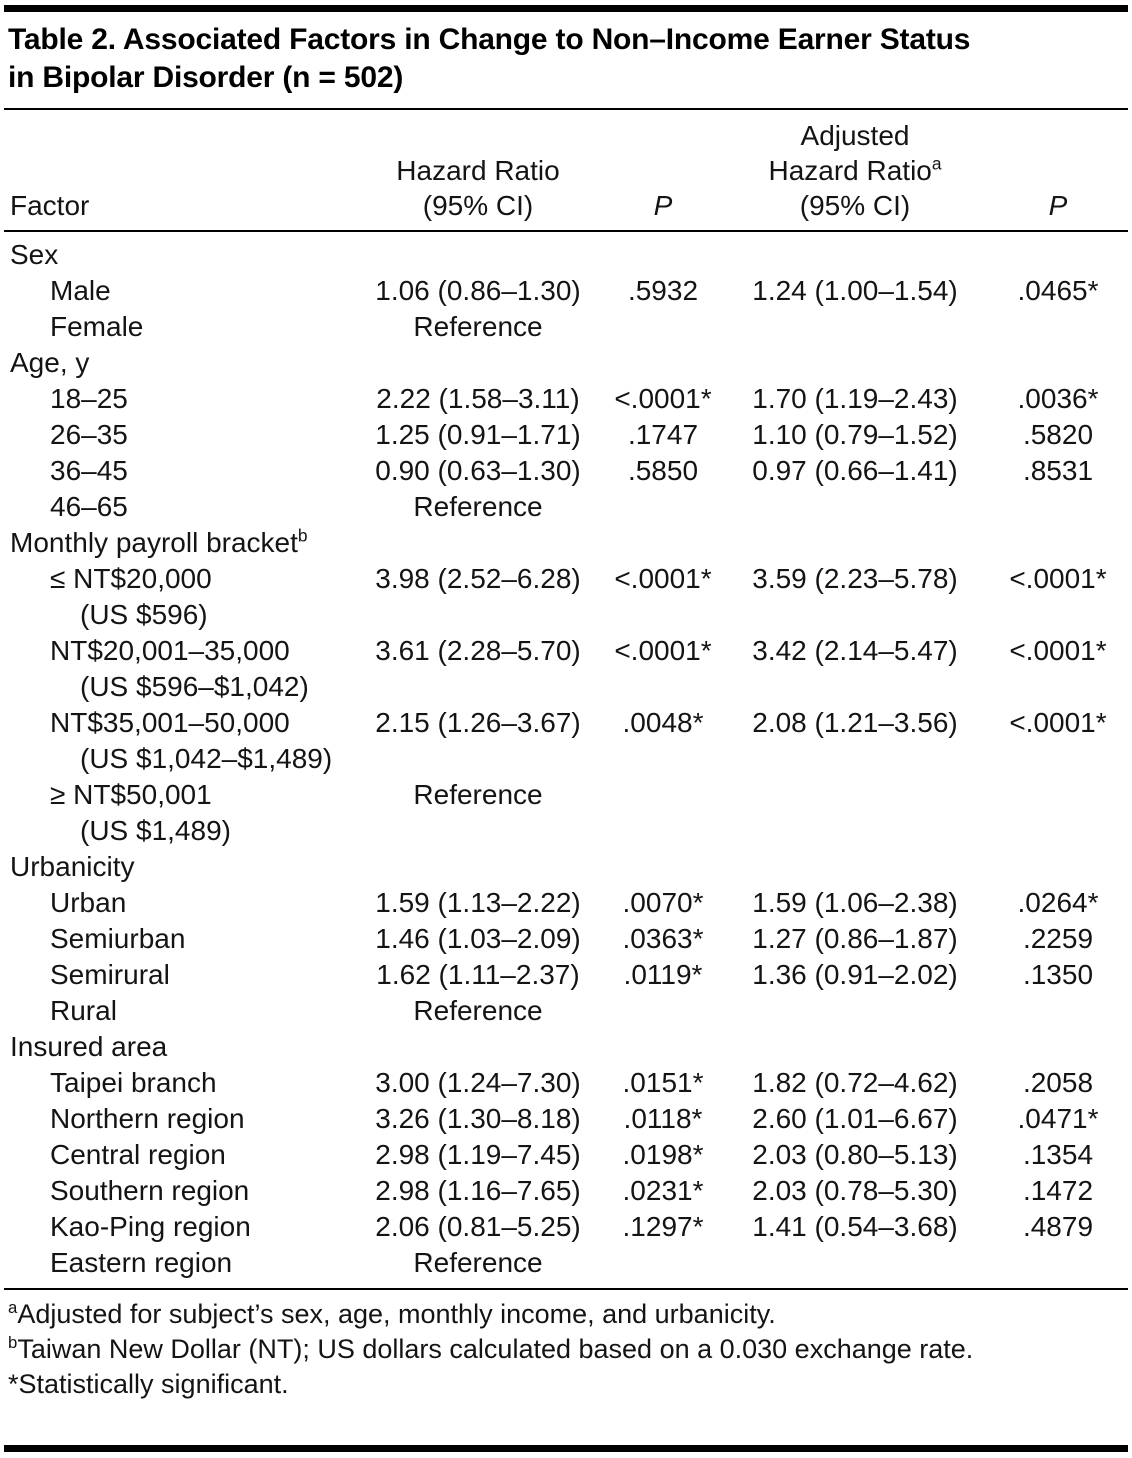 This screenshot has height=1458, width=1132. I want to click on factor-cell: Urbanicity, so click(178, 867).